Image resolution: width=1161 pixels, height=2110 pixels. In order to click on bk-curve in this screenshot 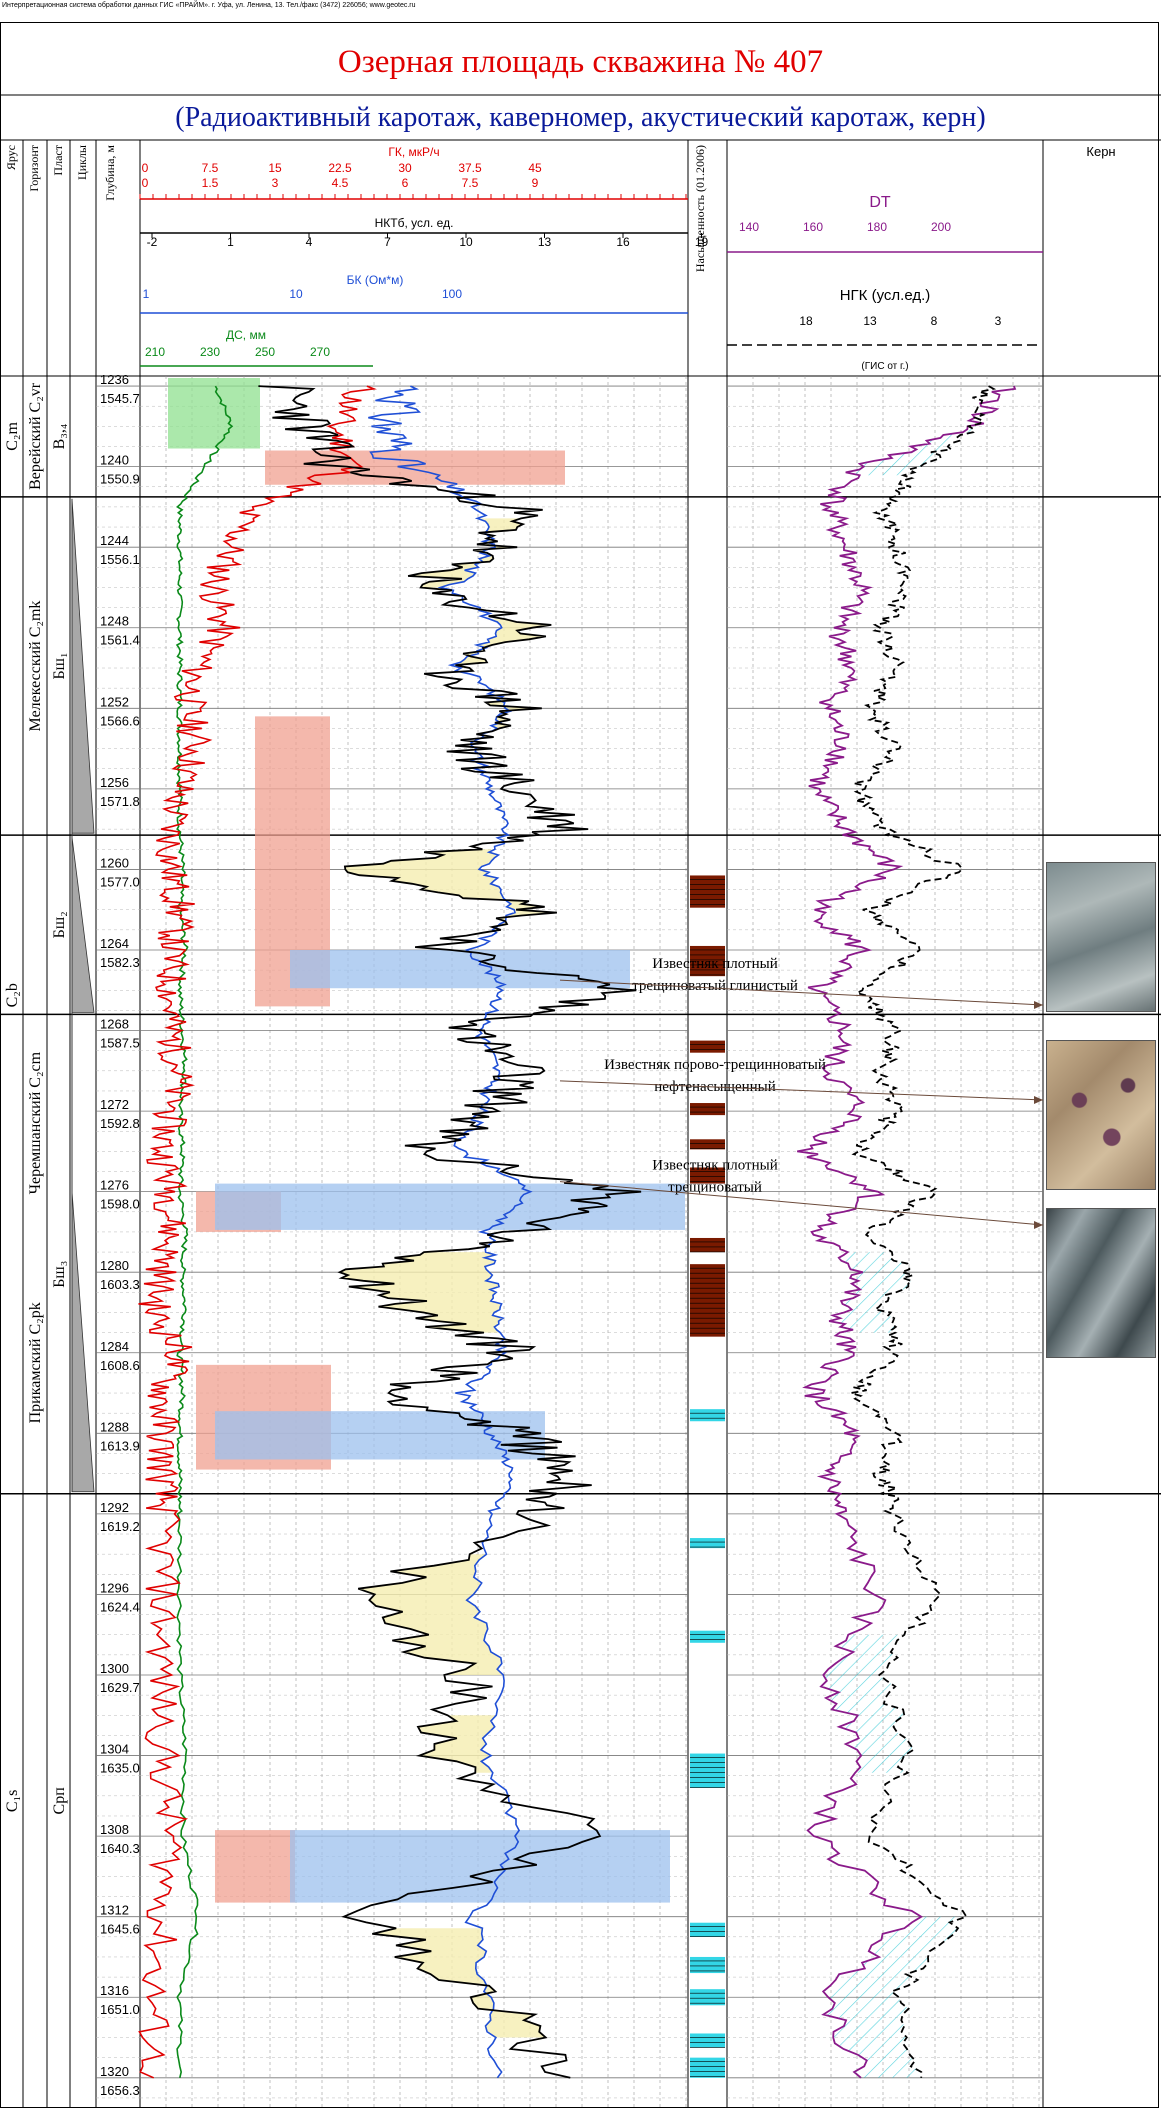, I will do `click(450, 1232)`.